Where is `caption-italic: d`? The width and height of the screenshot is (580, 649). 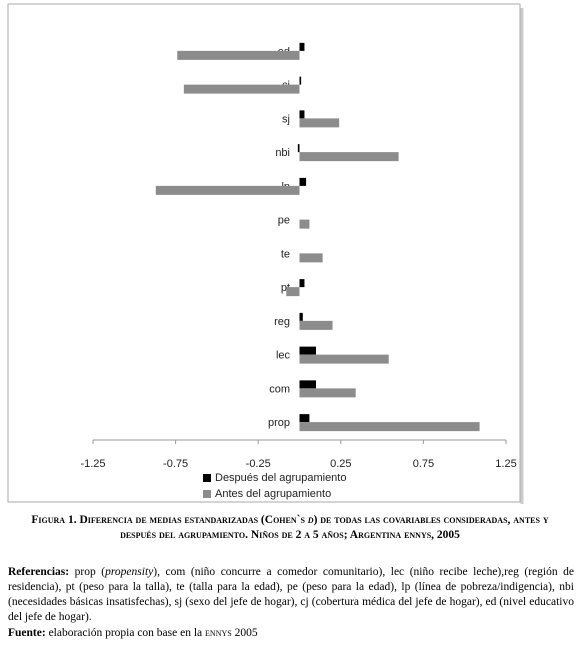
caption-italic: d is located at coordinates (310, 520).